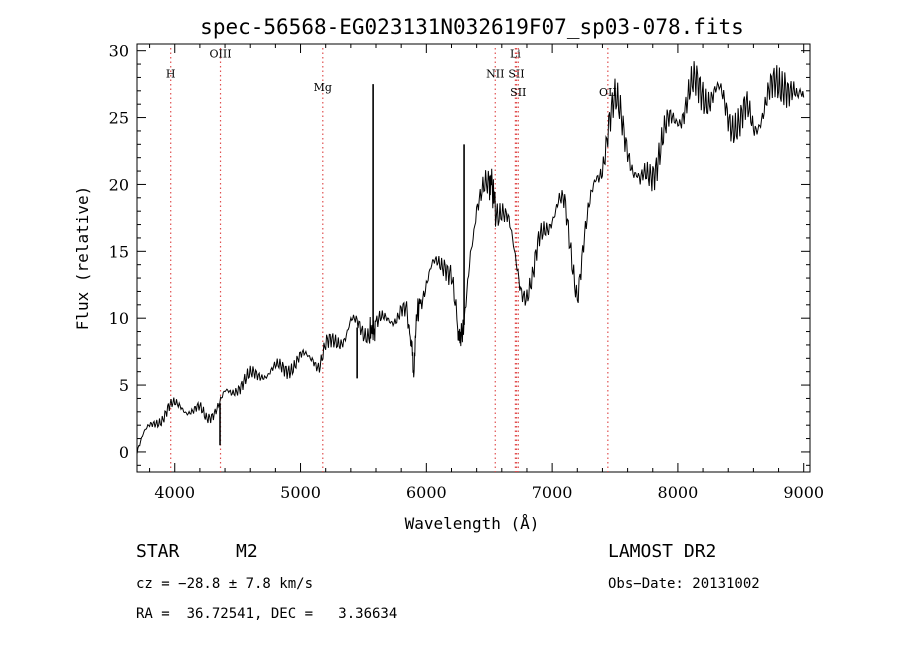  I want to click on spectral-line-label: OIII, so click(220, 53).